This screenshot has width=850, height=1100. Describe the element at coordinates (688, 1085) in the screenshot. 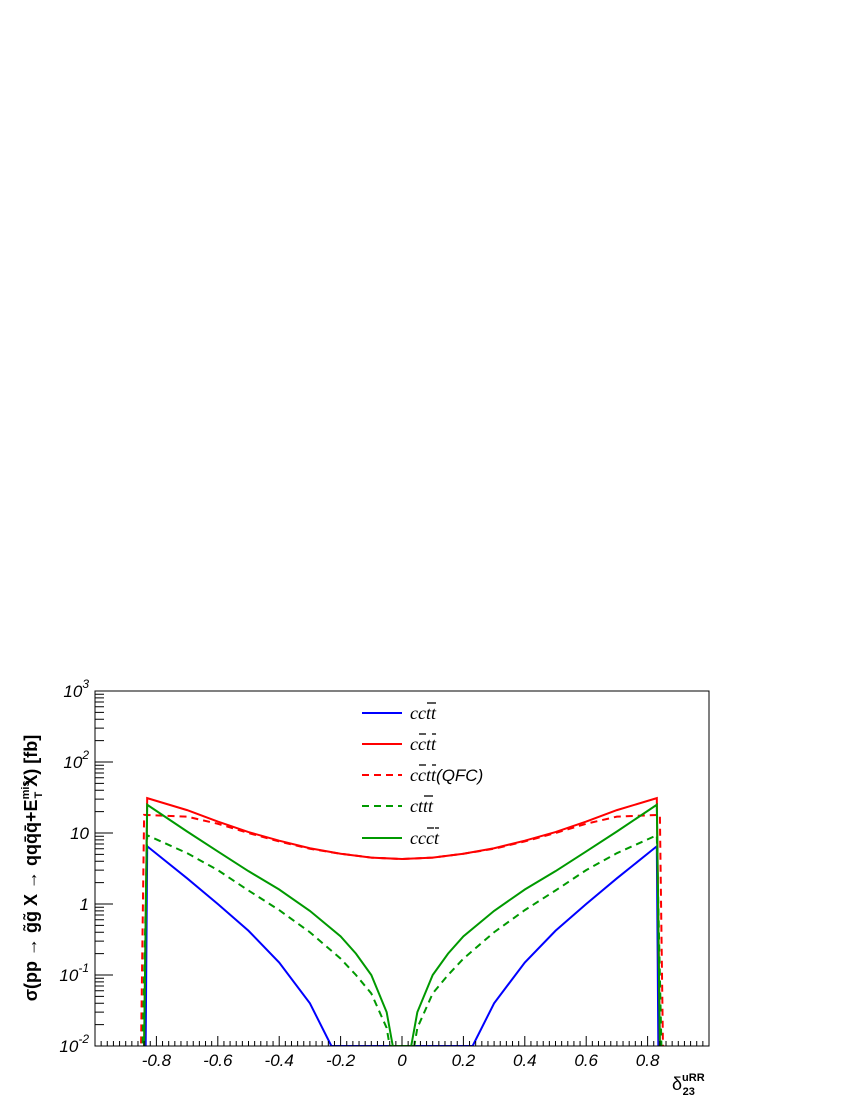

I see `x-axis-title: δuRR 23` at that location.